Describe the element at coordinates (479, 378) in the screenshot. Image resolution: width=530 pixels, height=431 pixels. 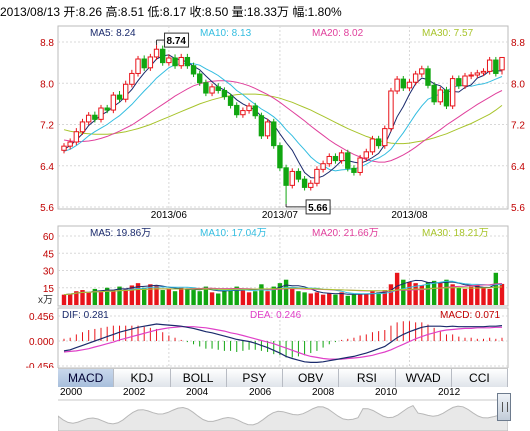
I see `tab-cci: CCI` at that location.